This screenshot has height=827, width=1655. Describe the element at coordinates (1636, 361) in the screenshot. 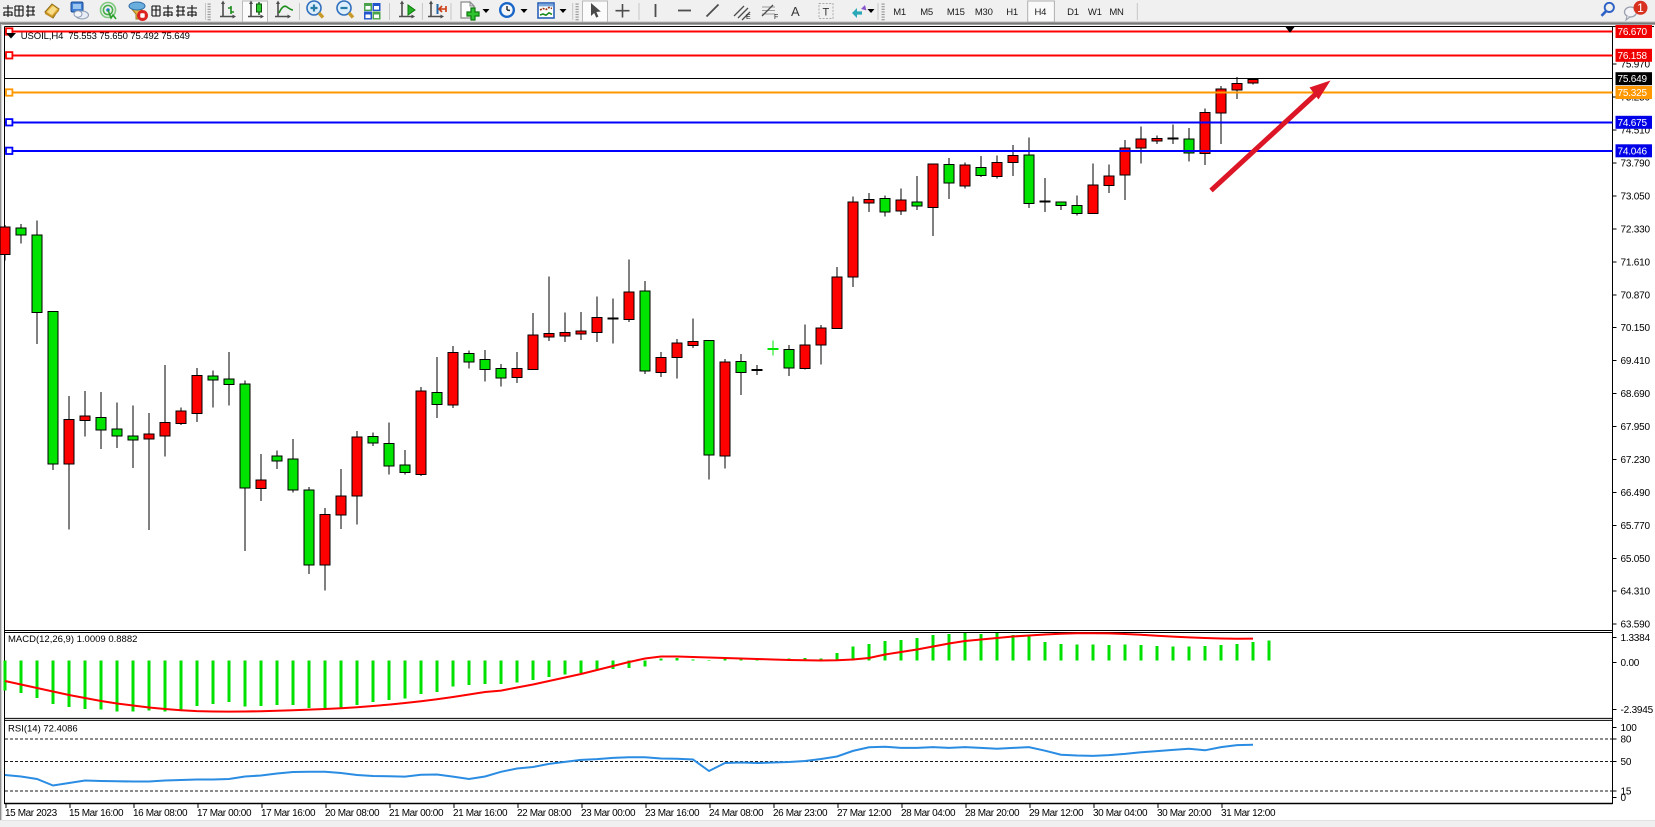

I see `svg-text: 69.410` at that location.